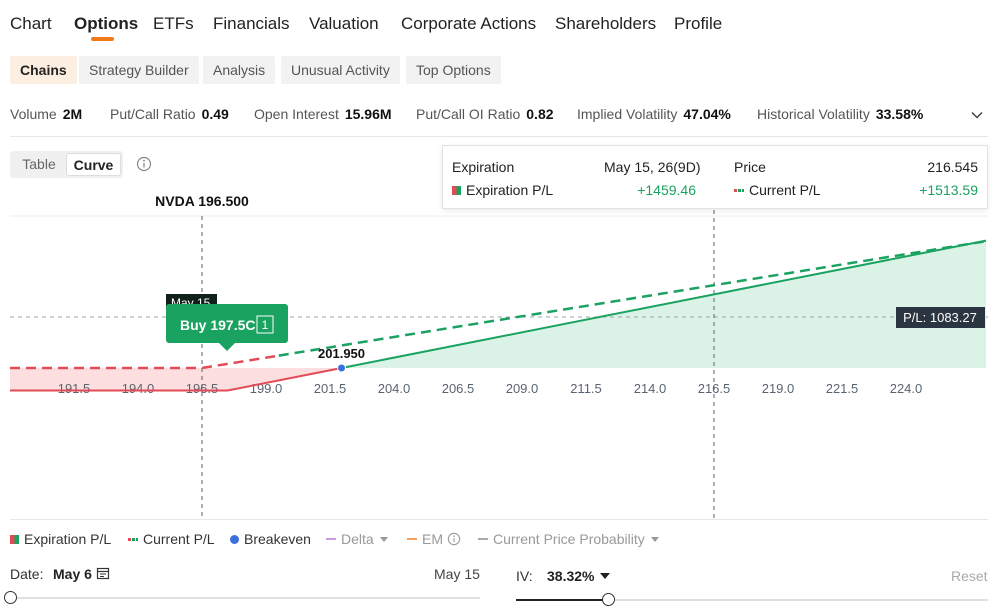 The image size is (1000, 614). Describe the element at coordinates (323, 114) in the screenshot. I see `stat-open-interest: Open Interest 15.96M` at that location.